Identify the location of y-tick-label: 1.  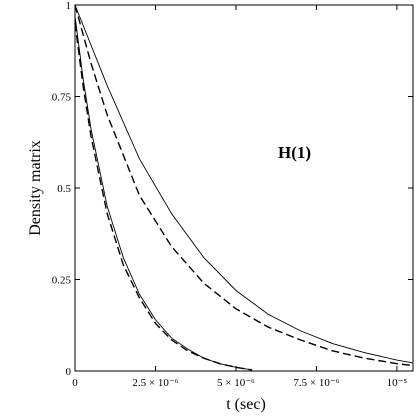
(69, 6).